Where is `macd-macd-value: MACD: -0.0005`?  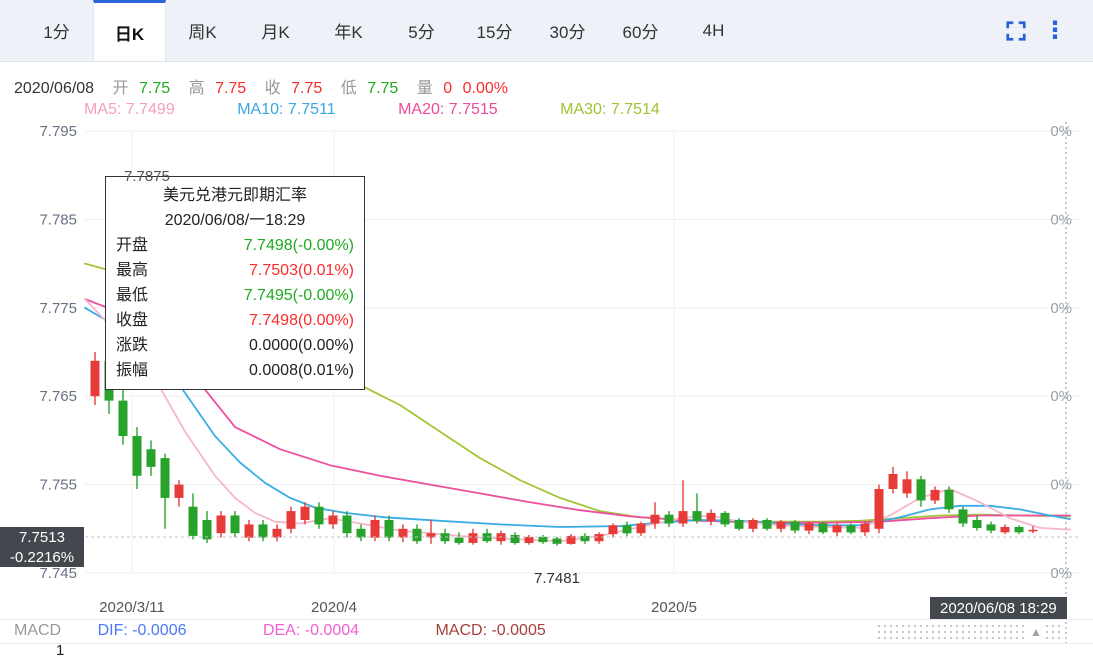
macd-macd-value: MACD: -0.0005 is located at coordinates (490, 630).